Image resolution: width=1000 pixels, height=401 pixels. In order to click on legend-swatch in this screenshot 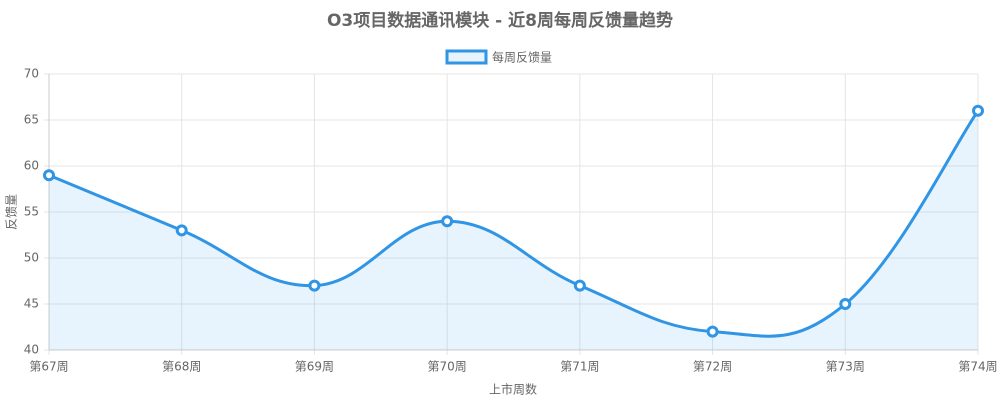, I will do `click(466, 57)`.